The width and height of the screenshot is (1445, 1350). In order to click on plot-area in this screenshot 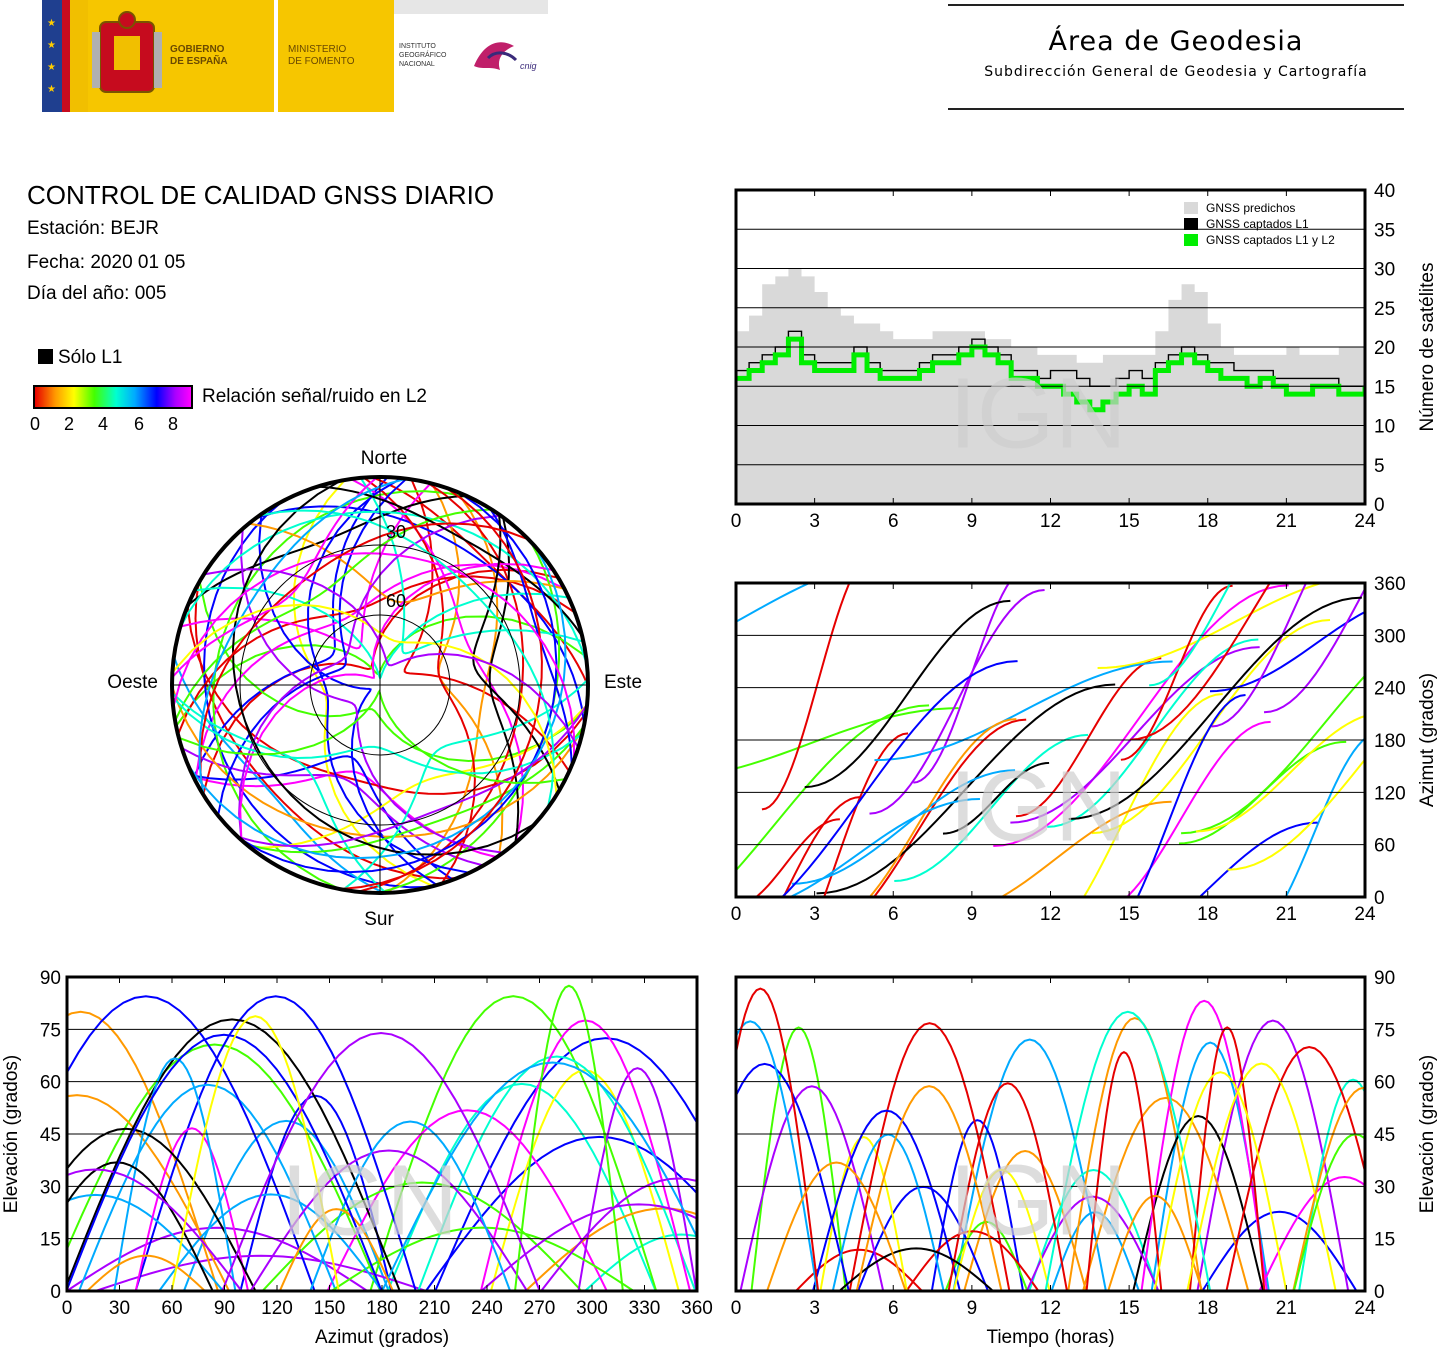, I will do `click(1050, 1139)`.